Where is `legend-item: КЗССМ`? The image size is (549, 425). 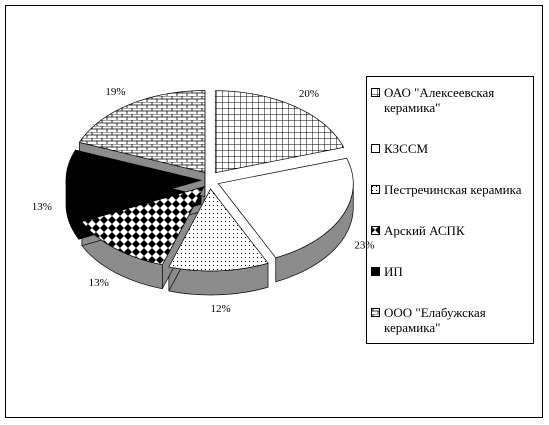
legend-item: КЗССМ is located at coordinates (450, 148).